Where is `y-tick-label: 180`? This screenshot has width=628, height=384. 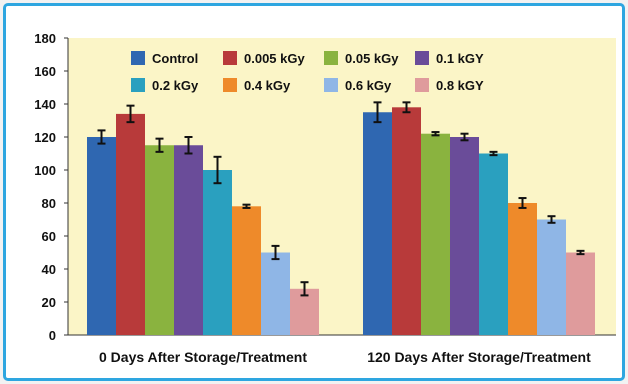 y-tick-label: 180 is located at coordinates (45, 38).